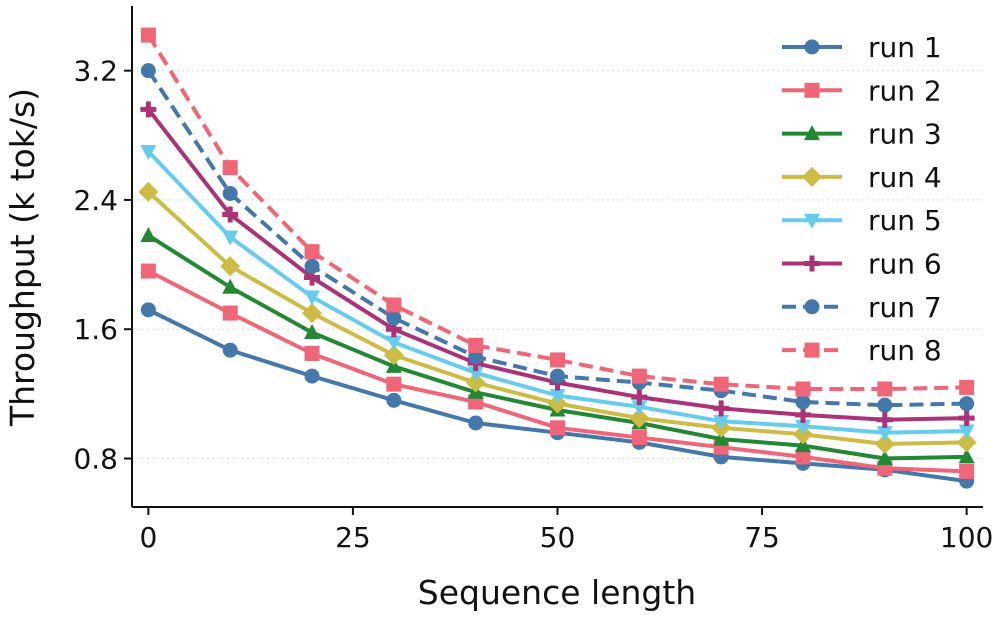  What do you see at coordinates (862, 264) in the screenshot?
I see `legend-item-6: run 6` at bounding box center [862, 264].